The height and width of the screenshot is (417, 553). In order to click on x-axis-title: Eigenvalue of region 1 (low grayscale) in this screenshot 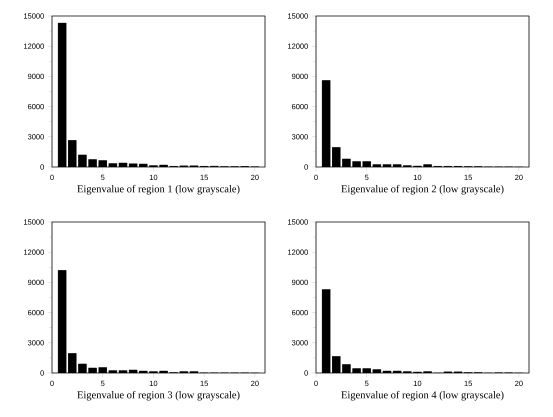, I will do `click(158, 189)`.